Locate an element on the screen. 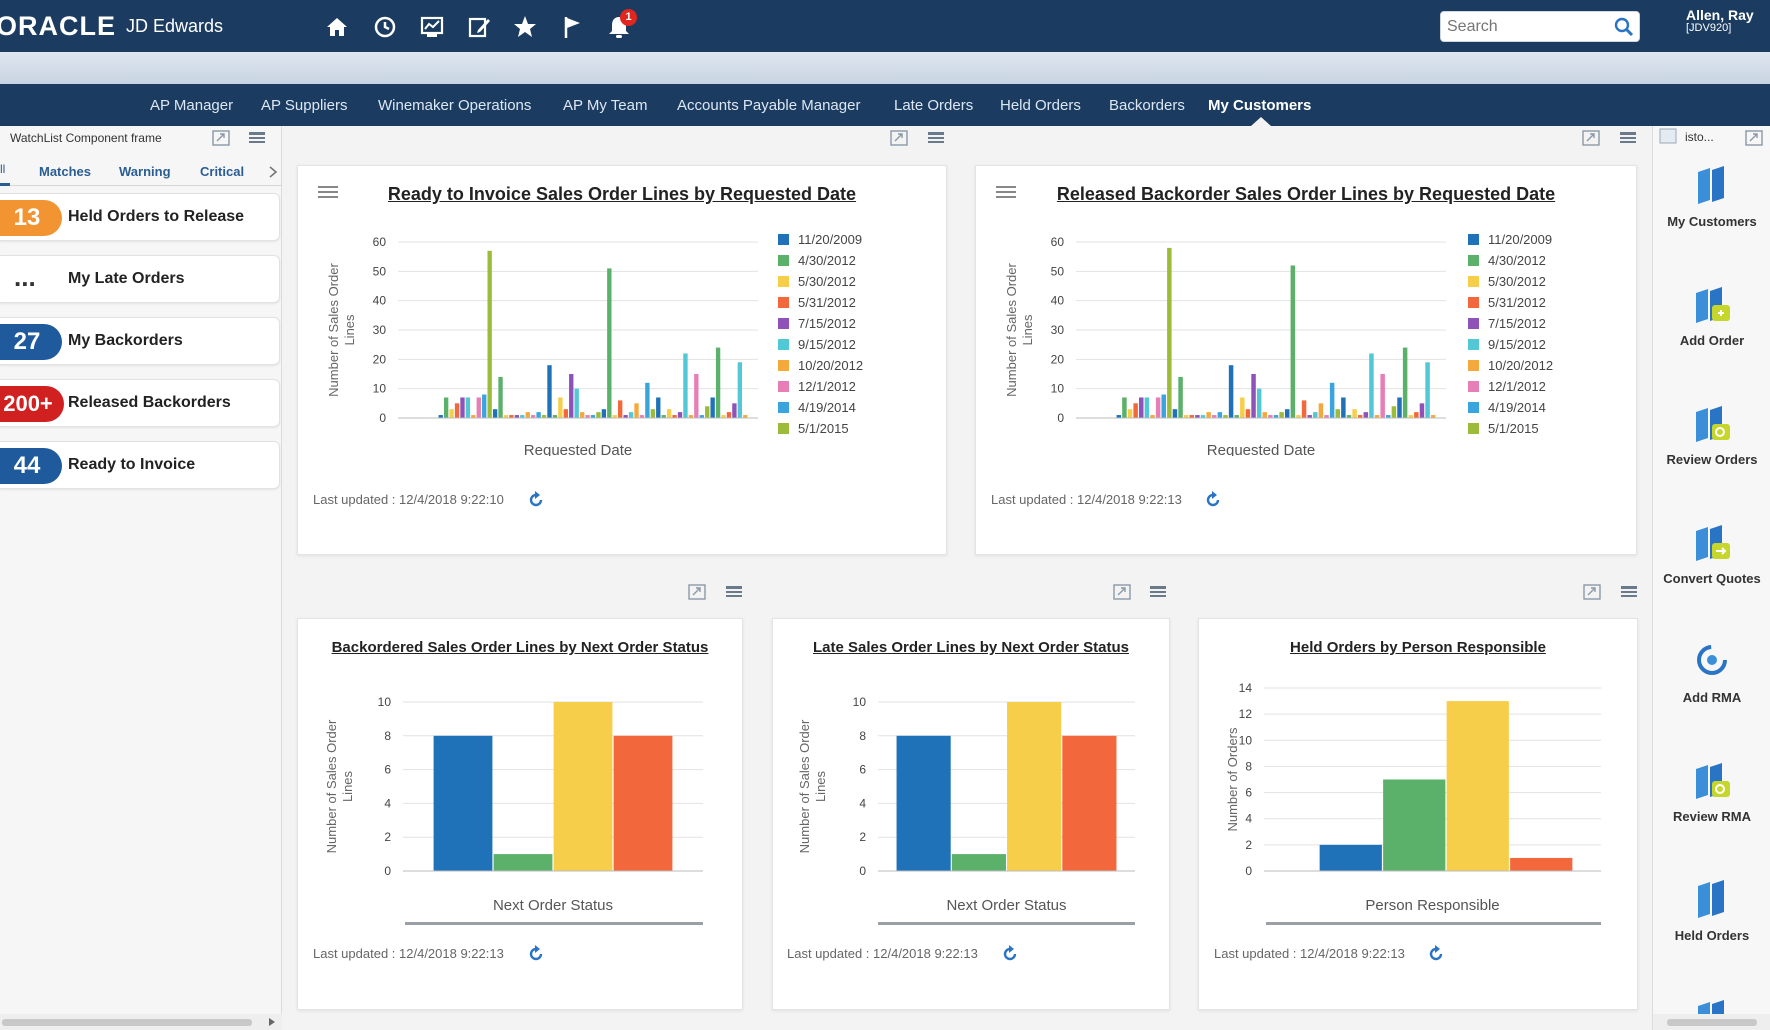 The width and height of the screenshot is (1770, 1030). y-tick-label: 0 is located at coordinates (387, 871).